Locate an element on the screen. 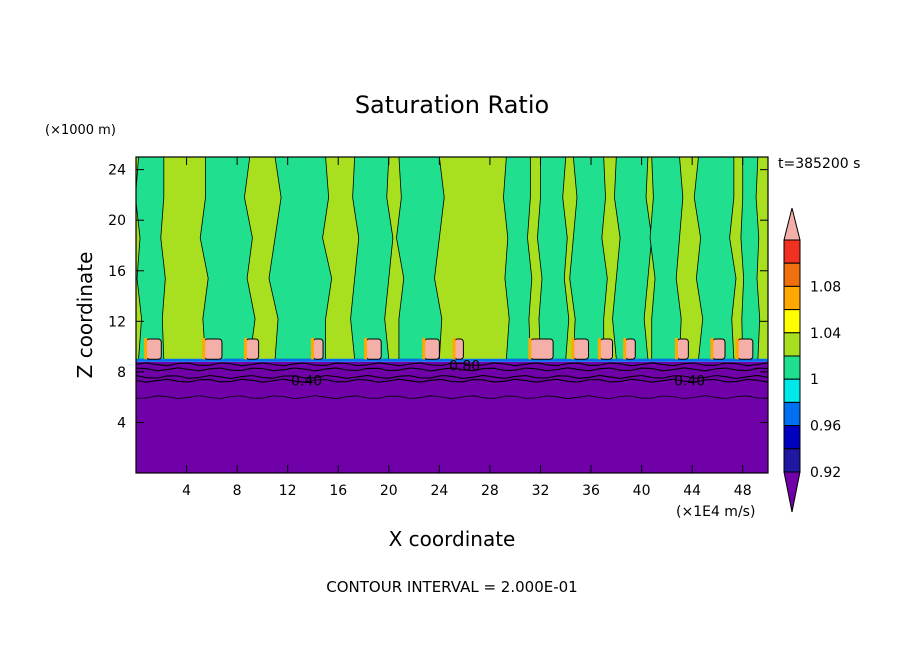  contour-interval-footer: CONTOUR INTERVAL = 2.000E-01 is located at coordinates (451, 587).